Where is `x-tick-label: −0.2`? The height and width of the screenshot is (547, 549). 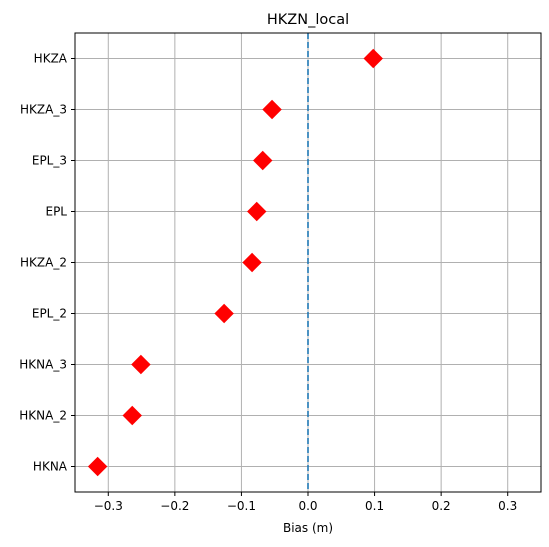
x-tick-label: −0.2 is located at coordinates (174, 506).